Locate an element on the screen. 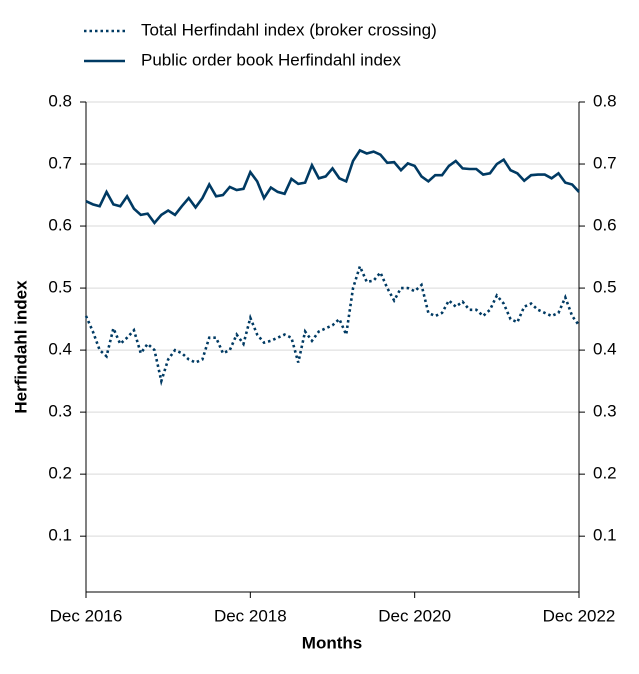  y-tick-label: 0.4 is located at coordinates (60, 349).